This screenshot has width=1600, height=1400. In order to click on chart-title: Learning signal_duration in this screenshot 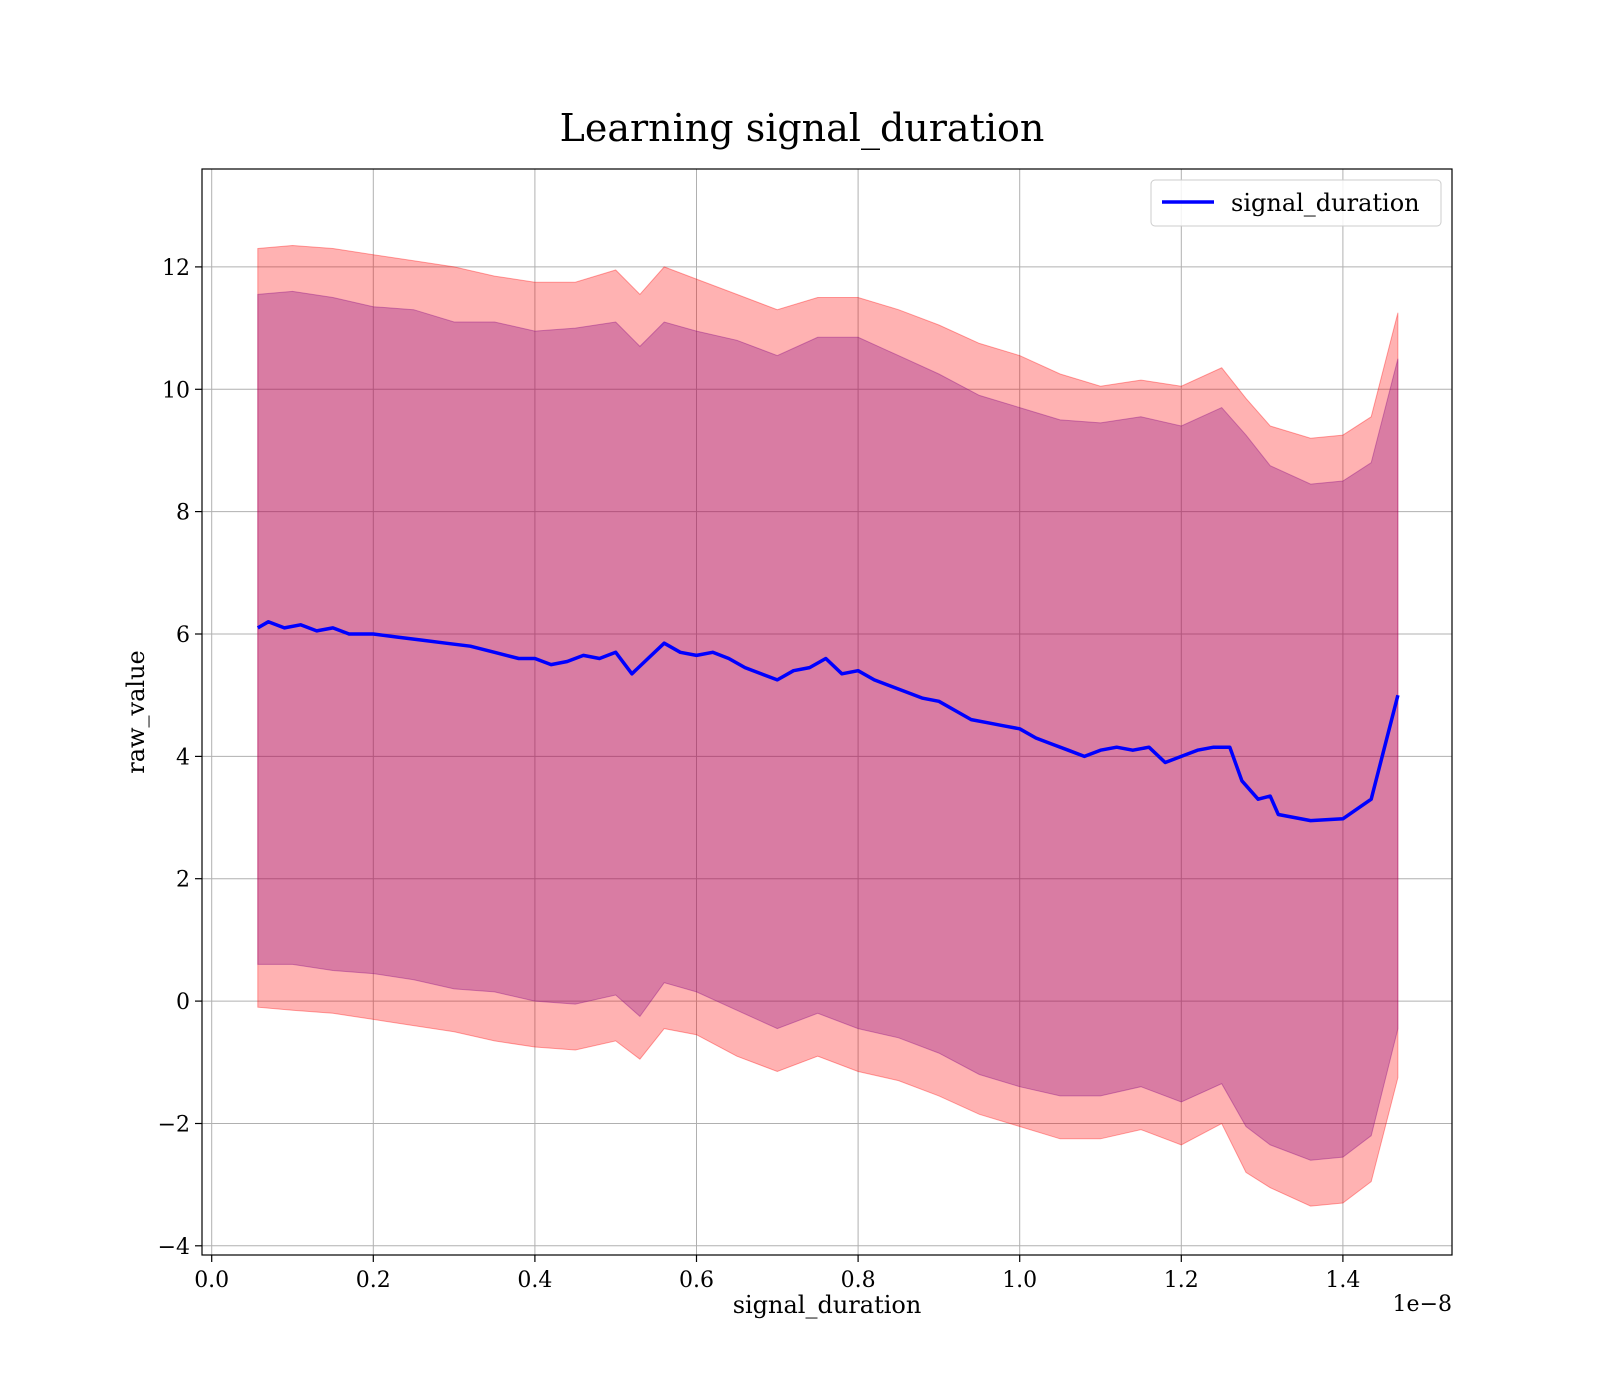, I will do `click(802, 128)`.